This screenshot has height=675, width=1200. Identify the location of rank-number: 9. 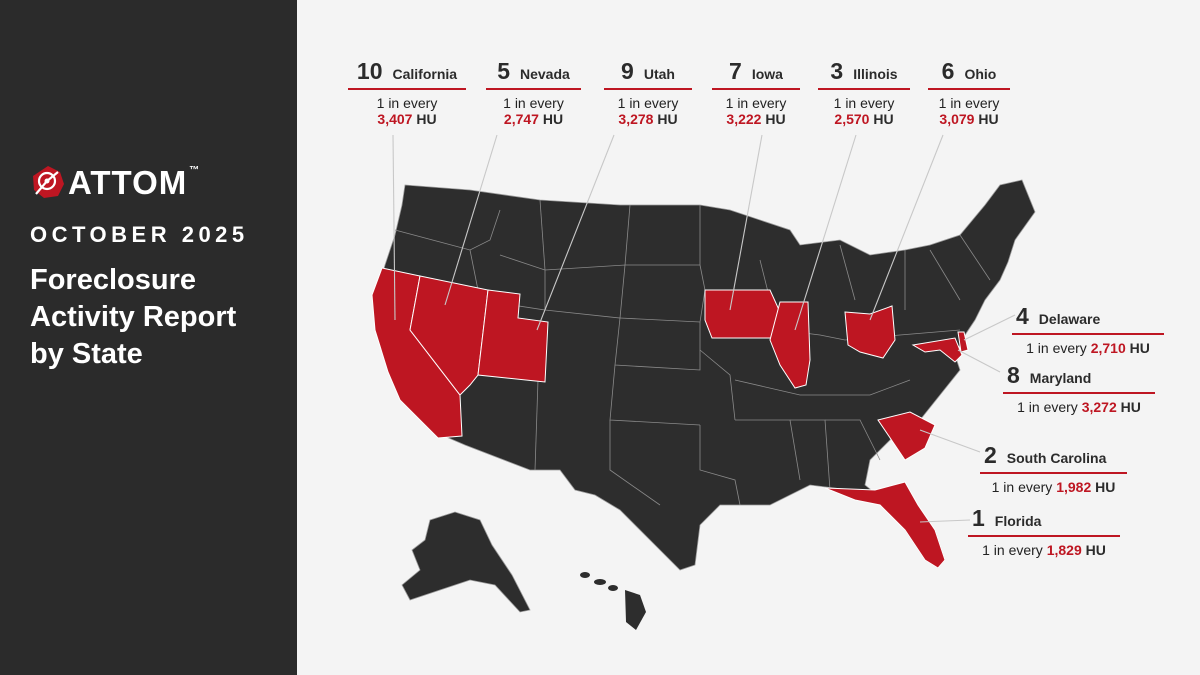
(627, 71).